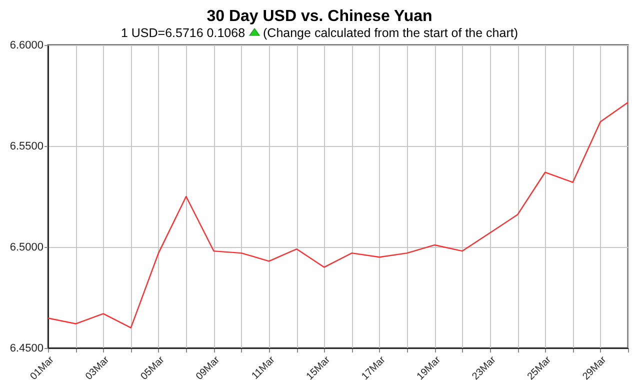 The image size is (639, 380). I want to click on y-tick-label: 6.5000, so click(27, 248).